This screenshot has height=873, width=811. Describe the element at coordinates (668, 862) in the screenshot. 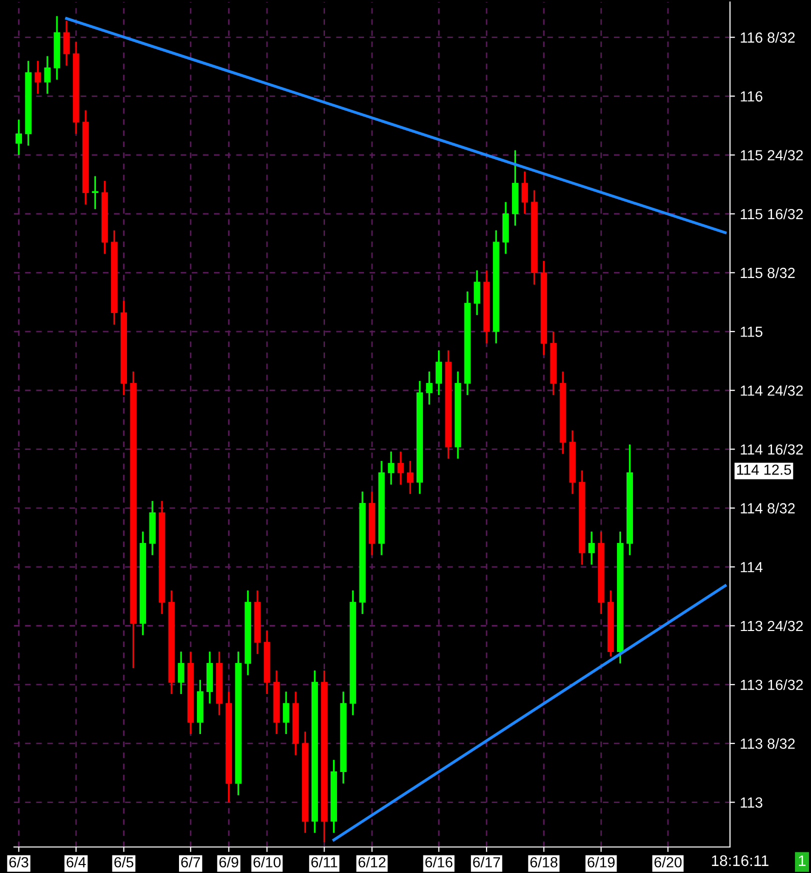

I see `x-tick-label: 6/20` at that location.